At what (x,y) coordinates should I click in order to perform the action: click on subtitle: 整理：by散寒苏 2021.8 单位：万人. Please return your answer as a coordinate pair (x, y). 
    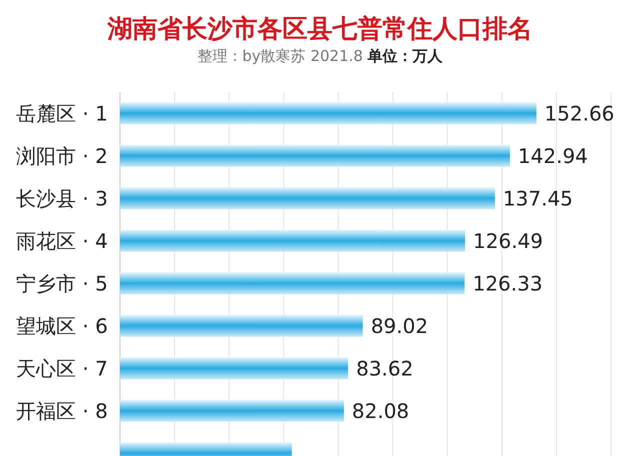
    Looking at the image, I should click on (320, 56).